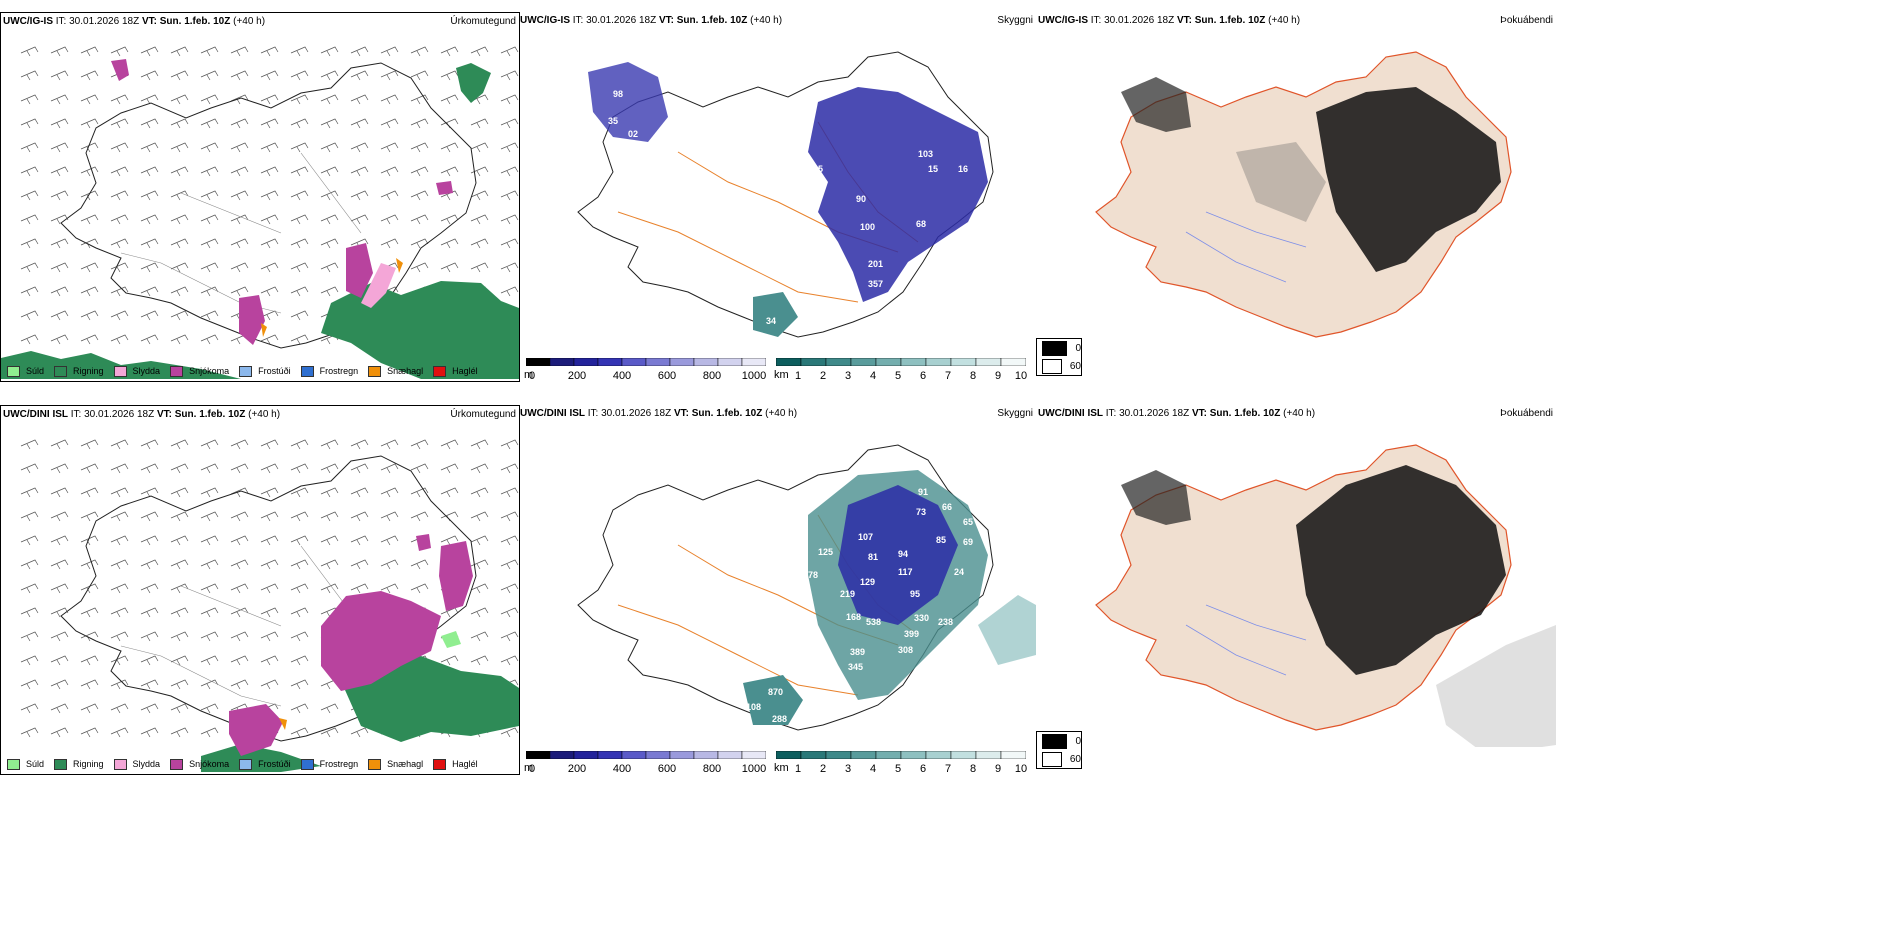 This screenshot has height=950, width=1900. What do you see at coordinates (848, 769) in the screenshot?
I see `tick-label: 3` at bounding box center [848, 769].